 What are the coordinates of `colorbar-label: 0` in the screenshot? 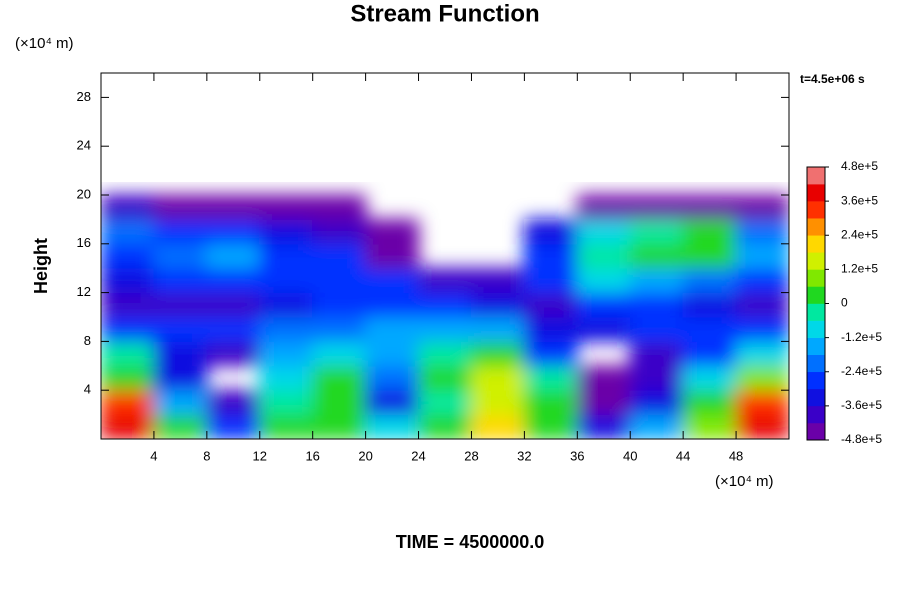 It's located at (844, 303).